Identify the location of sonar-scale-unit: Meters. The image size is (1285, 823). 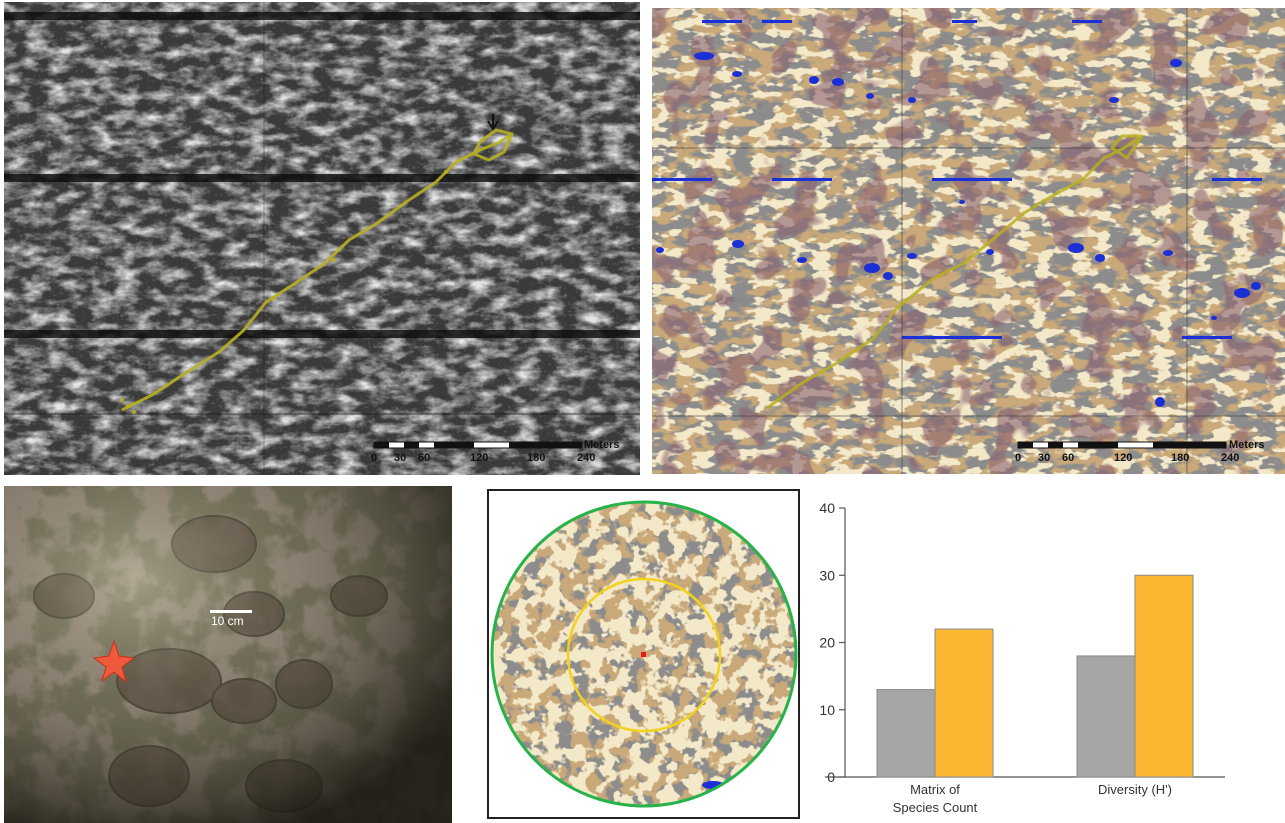
(601, 445).